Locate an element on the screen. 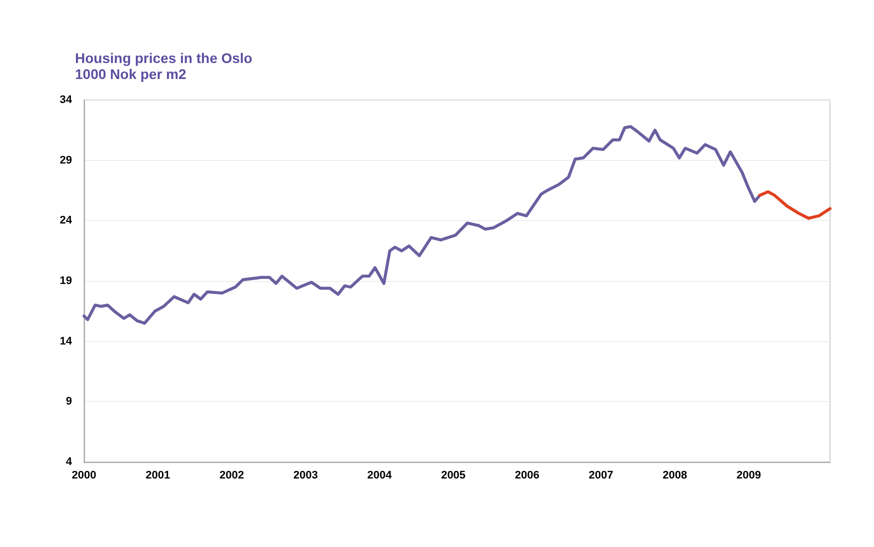 The image size is (874, 547). line-series is located at coordinates (795, 205).